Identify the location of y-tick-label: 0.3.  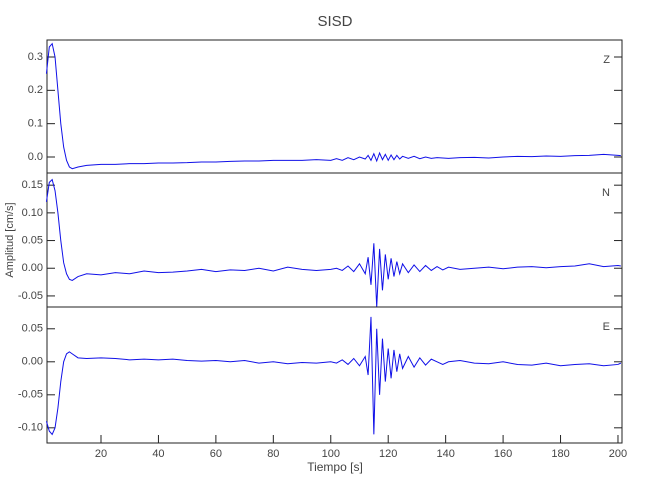
(35, 57).